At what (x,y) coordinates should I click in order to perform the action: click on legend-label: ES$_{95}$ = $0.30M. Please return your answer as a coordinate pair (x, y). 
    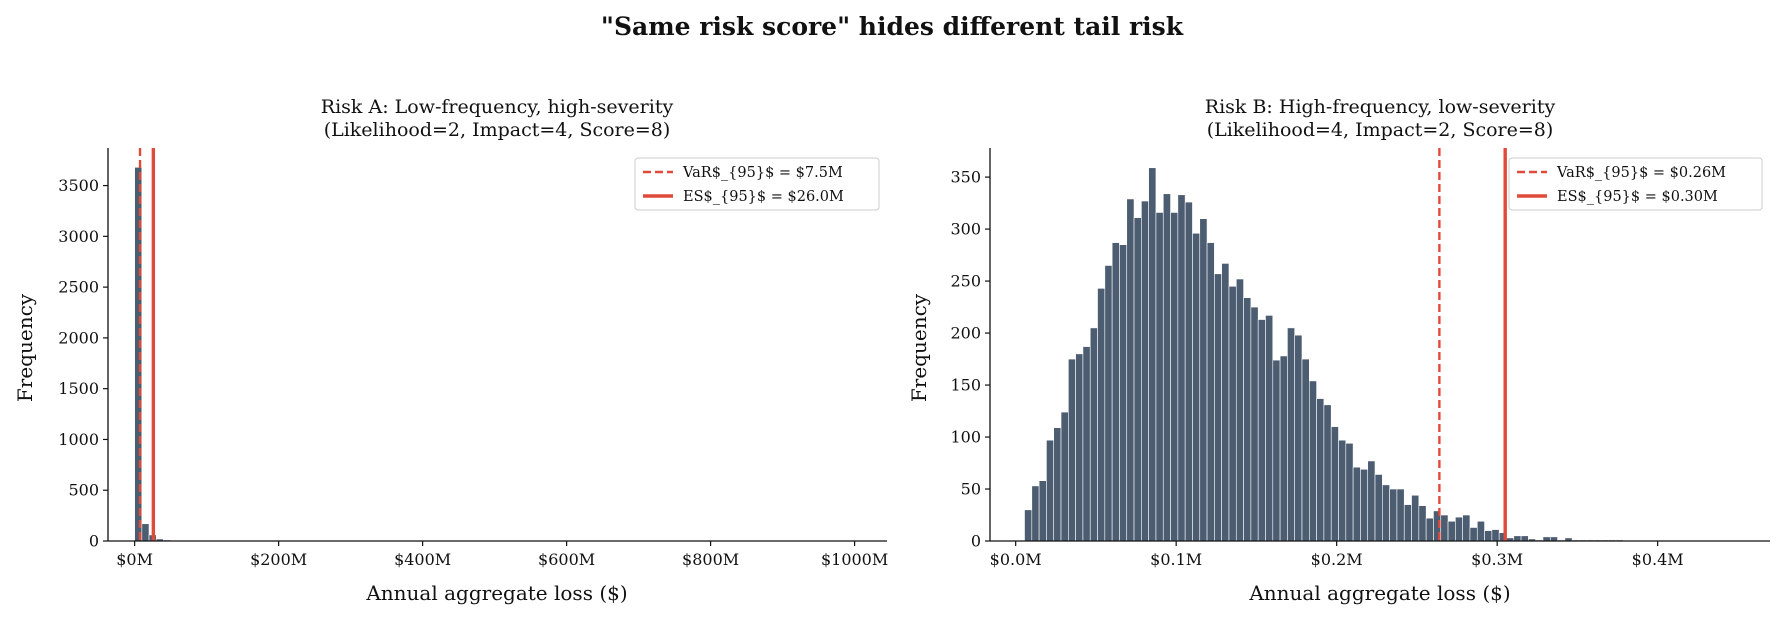
    Looking at the image, I should click on (1637, 197).